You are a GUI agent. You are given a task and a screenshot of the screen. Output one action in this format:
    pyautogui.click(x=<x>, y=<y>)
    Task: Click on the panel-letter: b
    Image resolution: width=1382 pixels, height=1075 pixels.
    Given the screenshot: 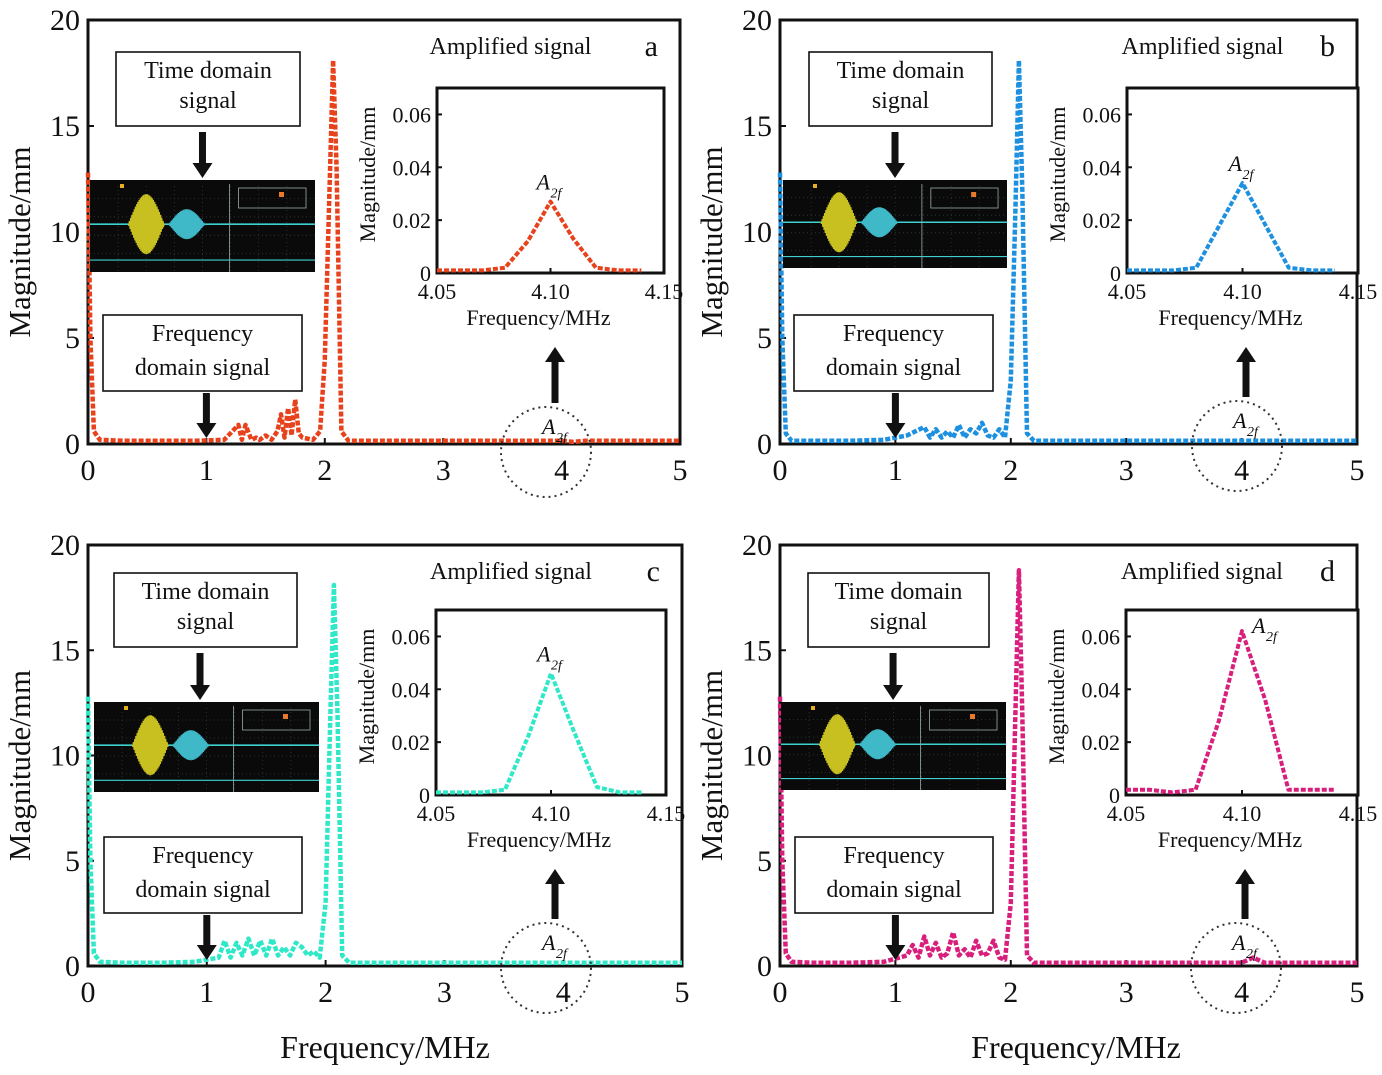 What is the action you would take?
    pyautogui.click(x=1327, y=46)
    